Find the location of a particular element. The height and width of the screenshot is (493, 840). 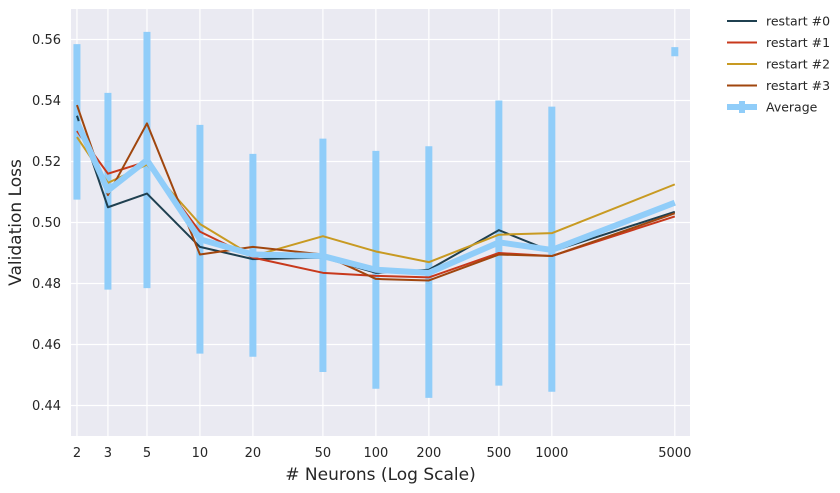

x-tick-labels: 2 3 5 10 20 50 100 200 500 1000 5000 is located at coordinates (382, 453).